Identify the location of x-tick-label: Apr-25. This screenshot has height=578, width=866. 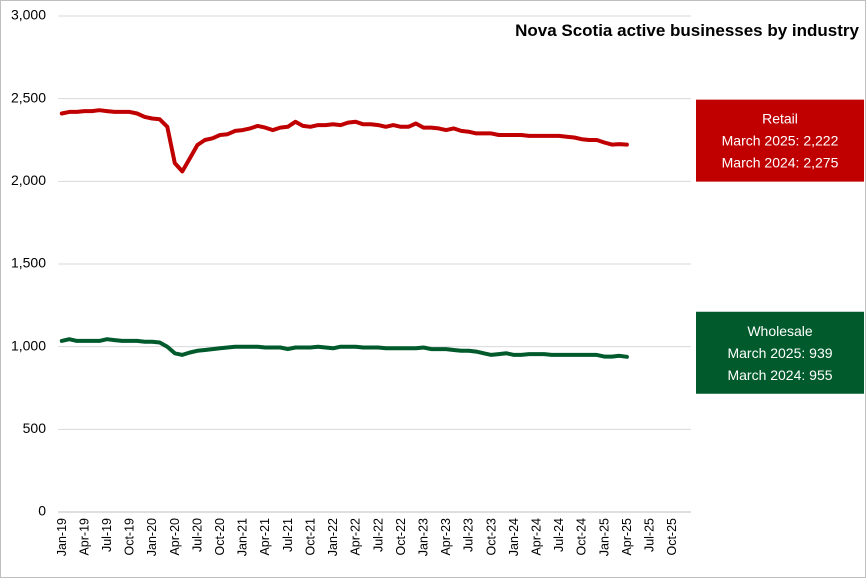
(627, 537).